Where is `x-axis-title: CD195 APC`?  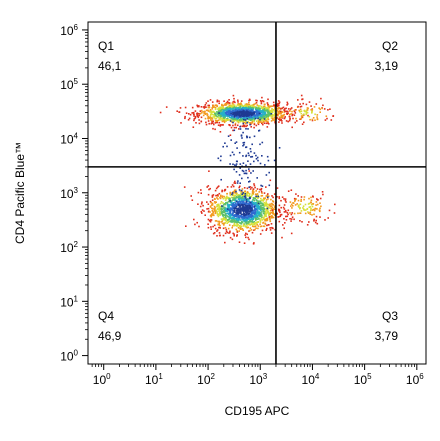 x-axis-title: CD195 APC is located at coordinates (257, 411).